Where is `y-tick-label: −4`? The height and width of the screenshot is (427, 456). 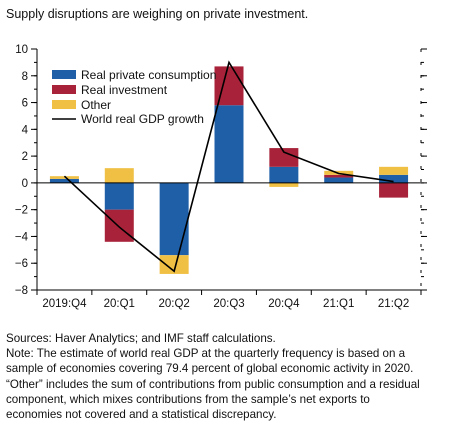 y-tick-label: −4 is located at coordinates (22, 237).